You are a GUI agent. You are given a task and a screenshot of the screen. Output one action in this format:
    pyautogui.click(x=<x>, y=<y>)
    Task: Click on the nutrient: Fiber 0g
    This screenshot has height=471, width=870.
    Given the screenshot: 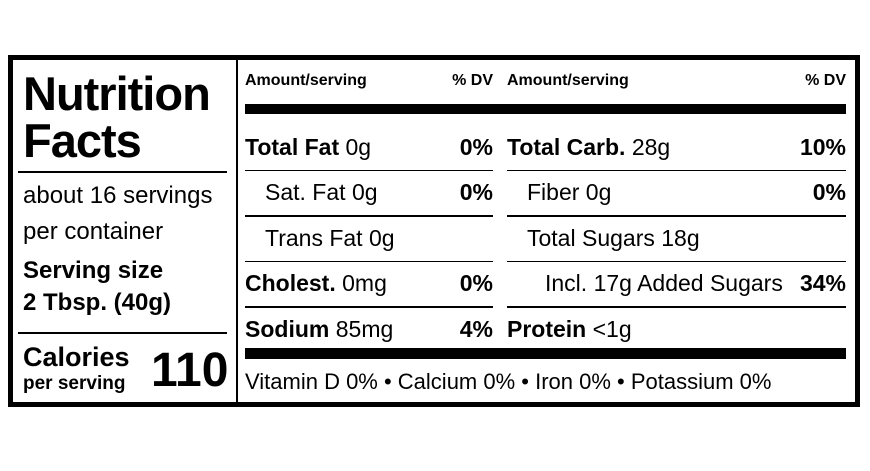 What is the action you would take?
    pyautogui.click(x=559, y=192)
    